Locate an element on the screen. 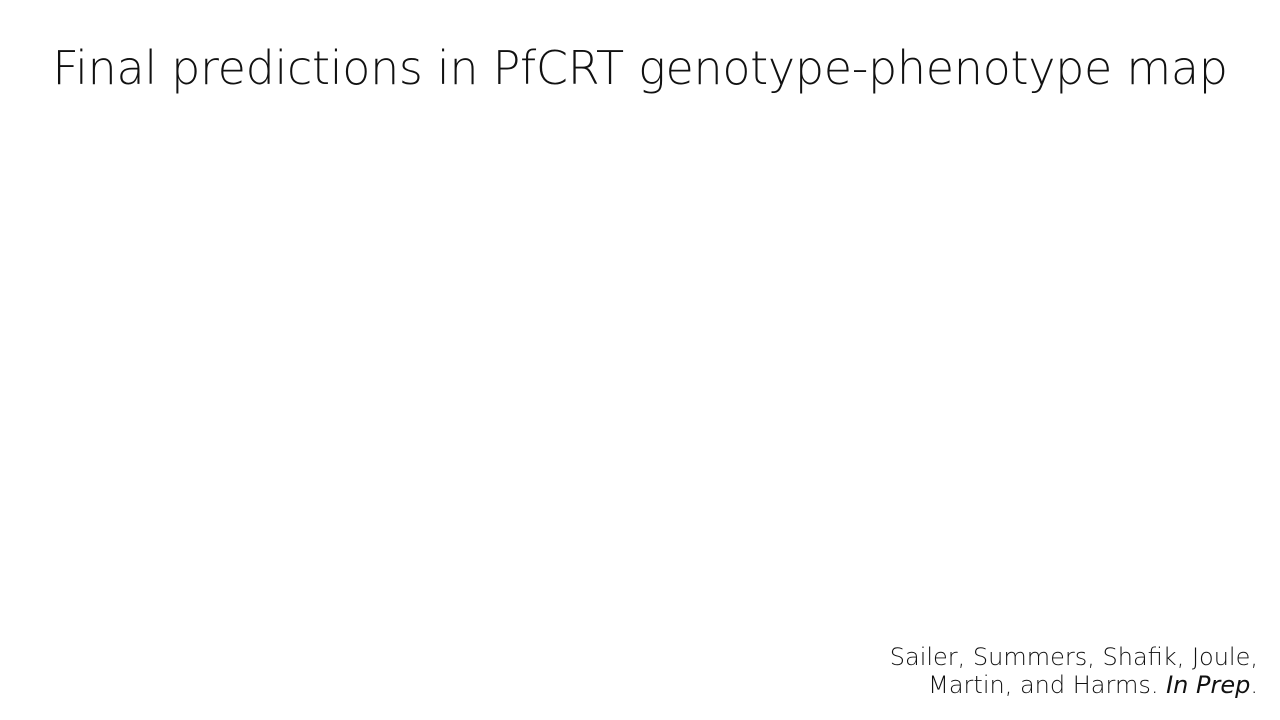  citation-authors-end: Martin, and Harms. is located at coordinates (1047, 685).